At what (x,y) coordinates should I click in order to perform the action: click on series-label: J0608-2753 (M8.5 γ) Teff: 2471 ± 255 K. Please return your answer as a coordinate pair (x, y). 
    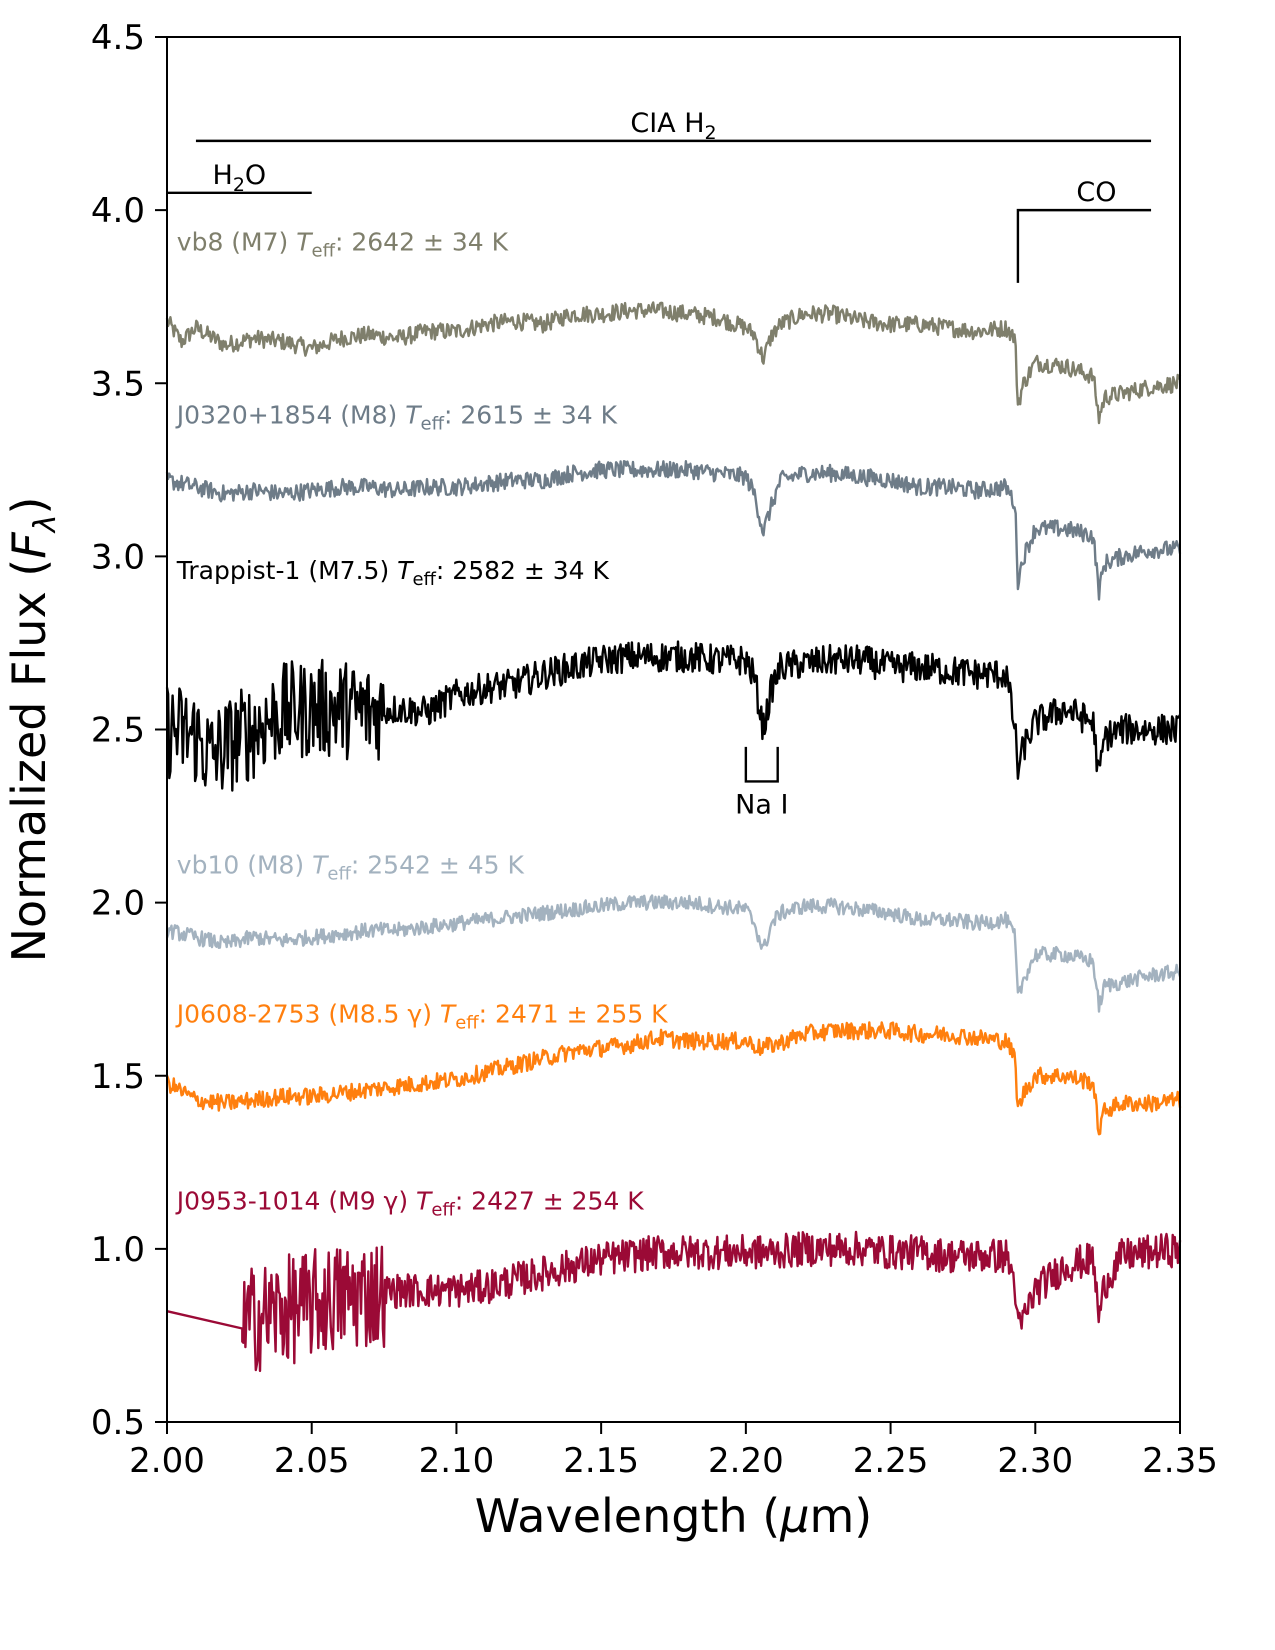
    Looking at the image, I should click on (421, 1016).